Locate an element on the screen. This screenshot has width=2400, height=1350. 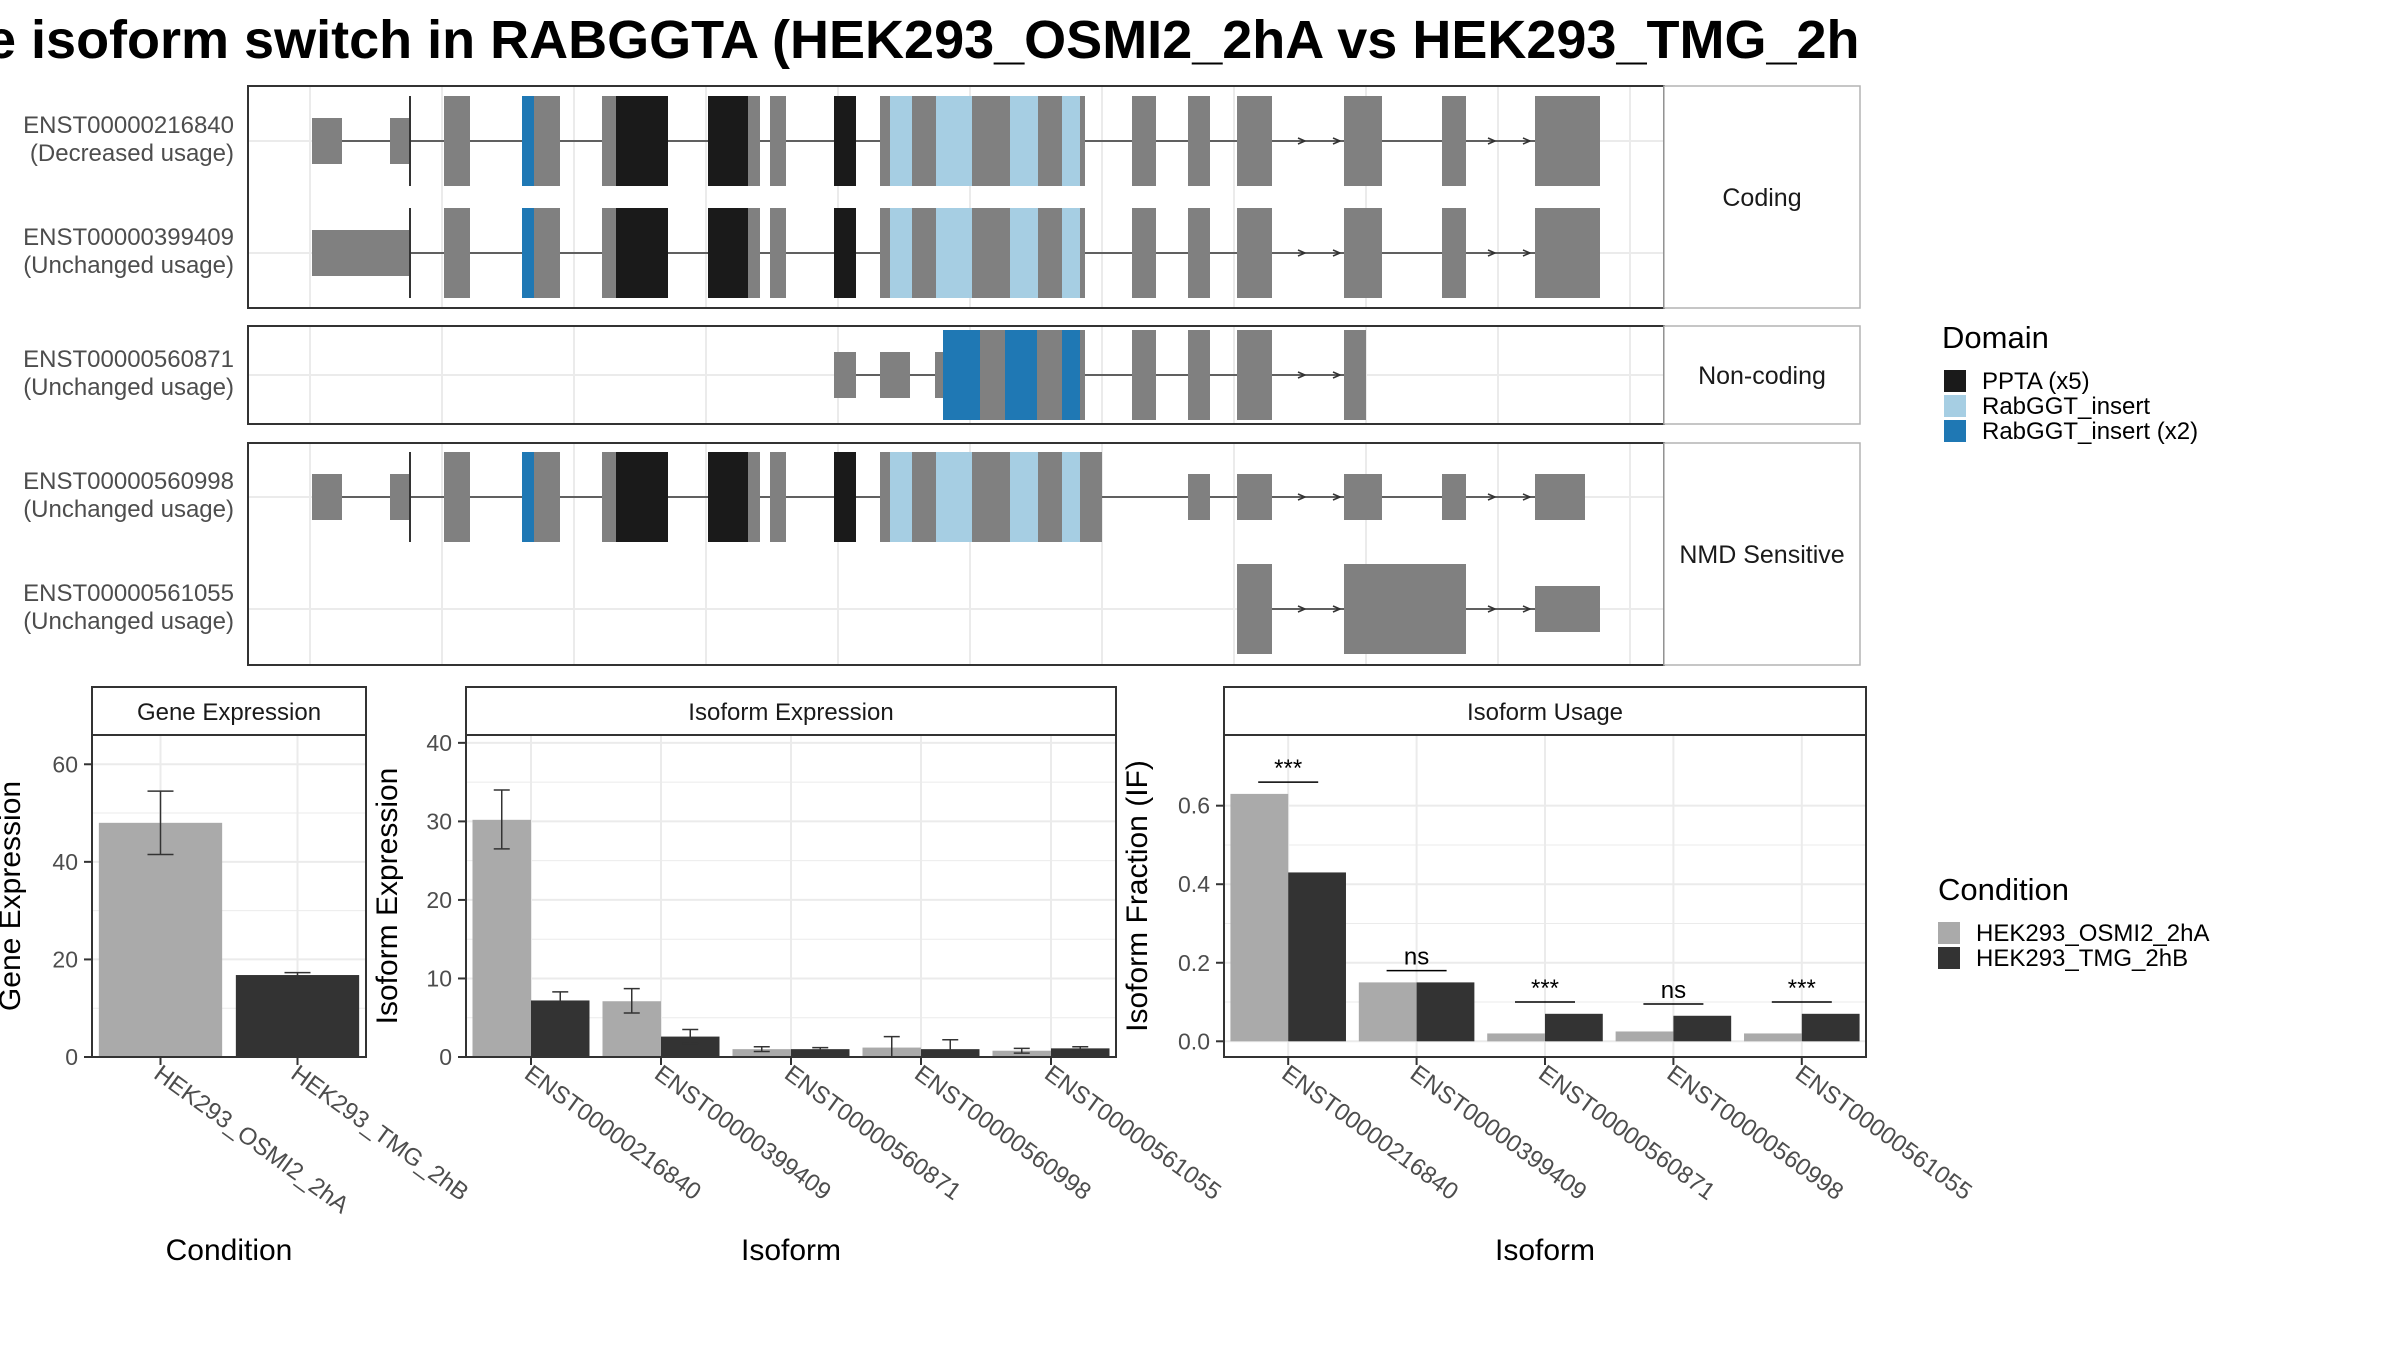
legend-label: HEK293_TMG_2hB is located at coordinates (2082, 958).